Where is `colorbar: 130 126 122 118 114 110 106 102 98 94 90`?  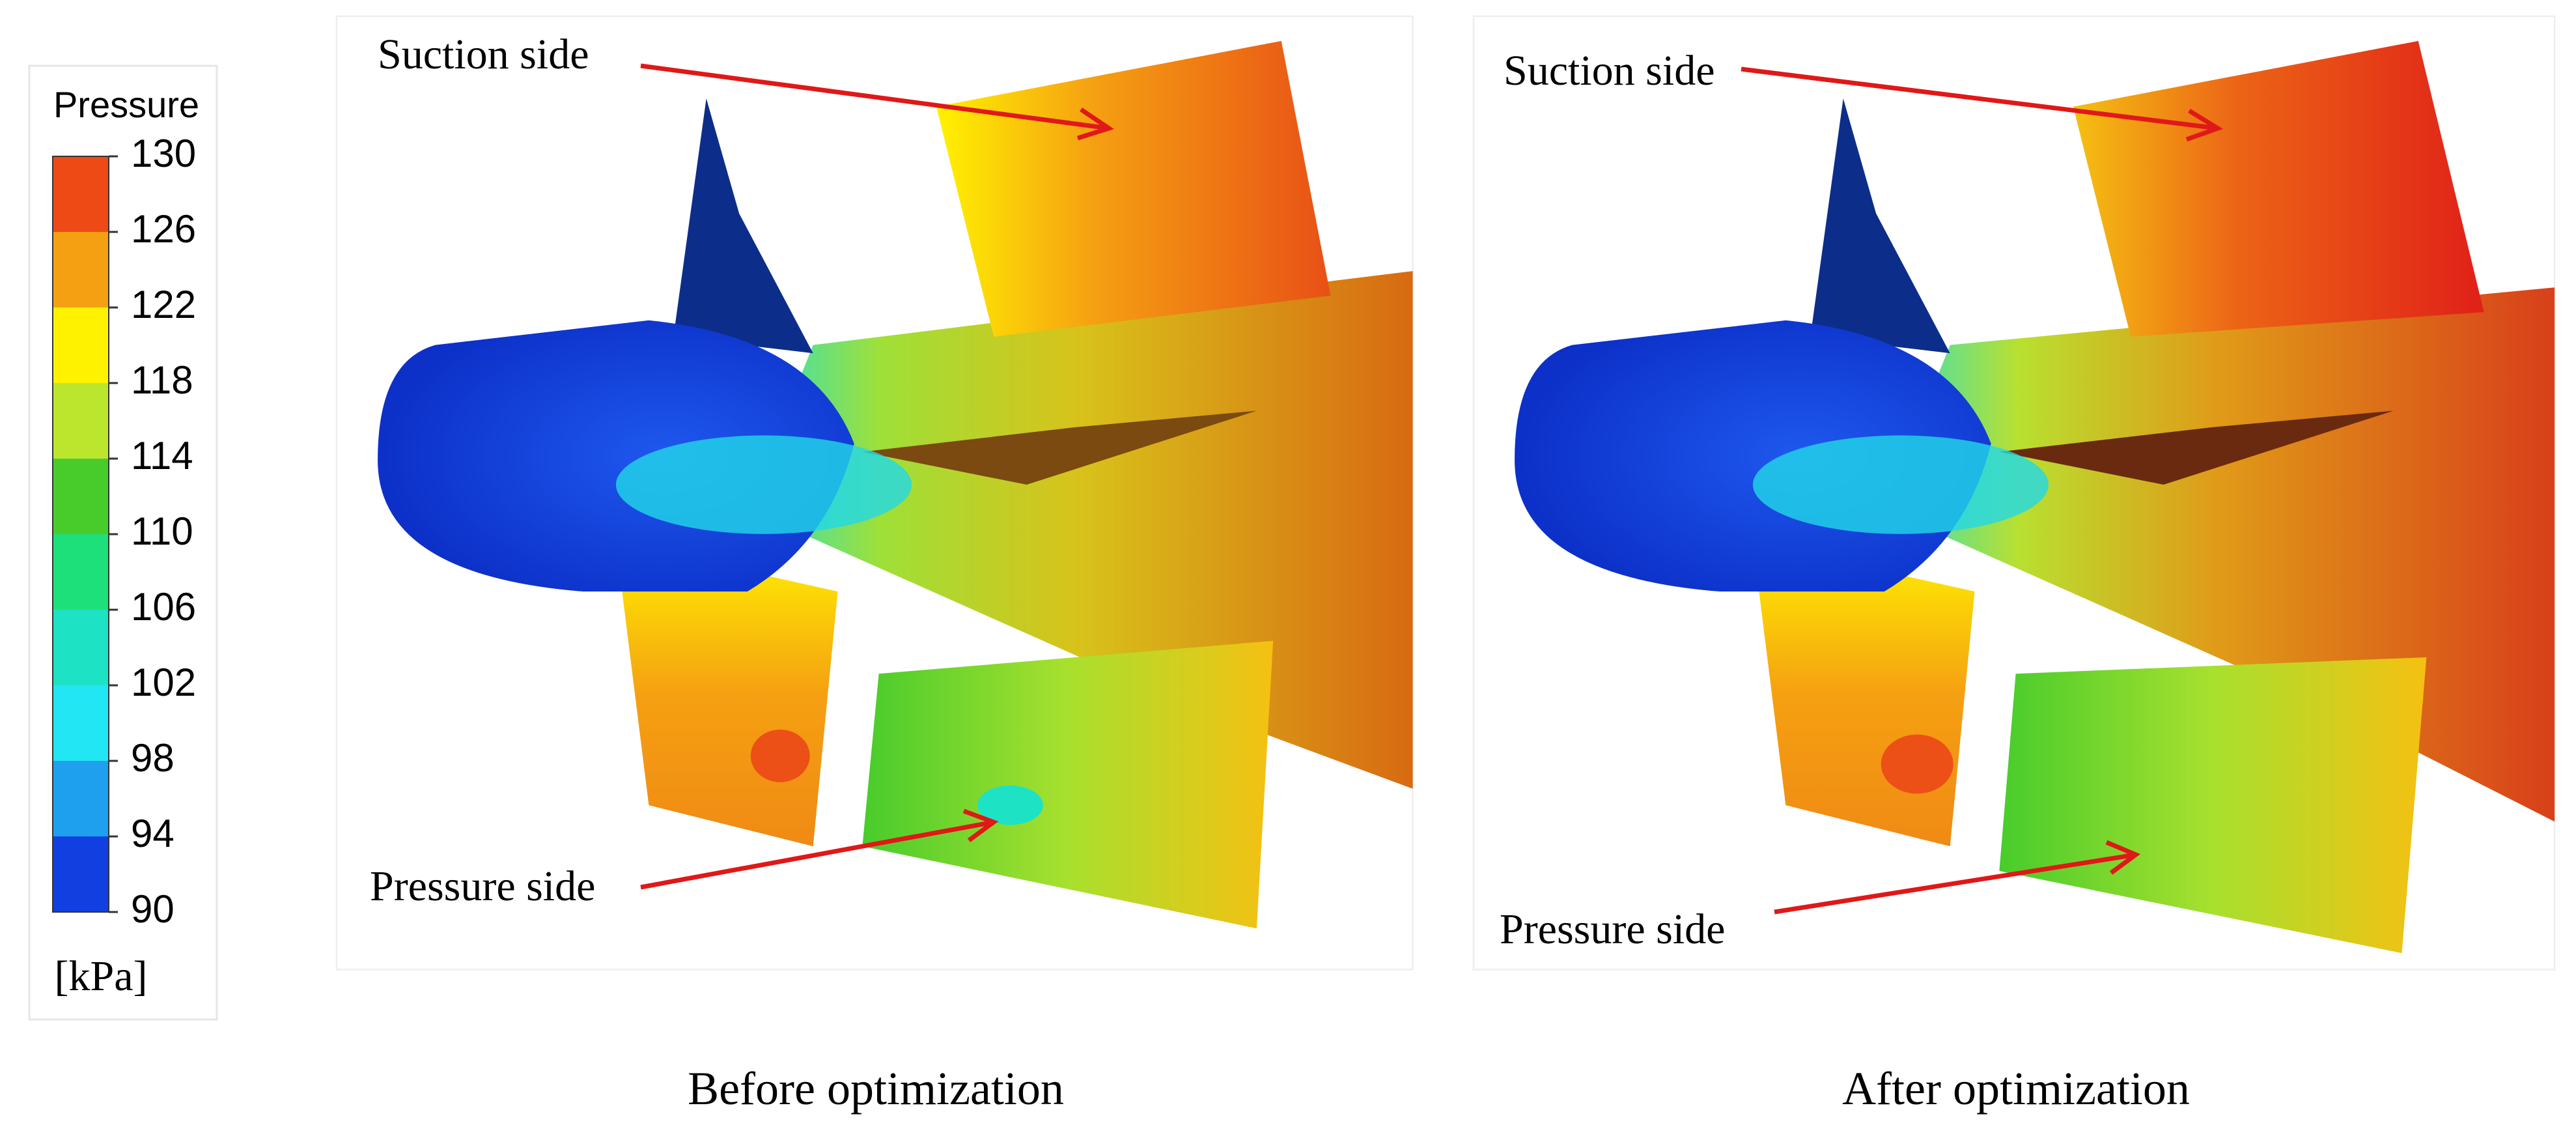
colorbar: 130 126 122 118 114 110 106 102 98 94 90 is located at coordinates (124, 532).